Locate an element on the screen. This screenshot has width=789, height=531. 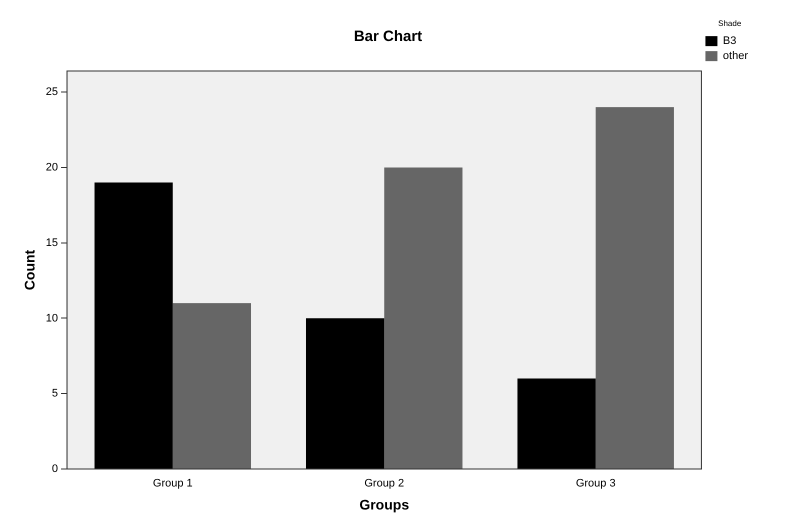
y-tick-label: 0 is located at coordinates (55, 469).